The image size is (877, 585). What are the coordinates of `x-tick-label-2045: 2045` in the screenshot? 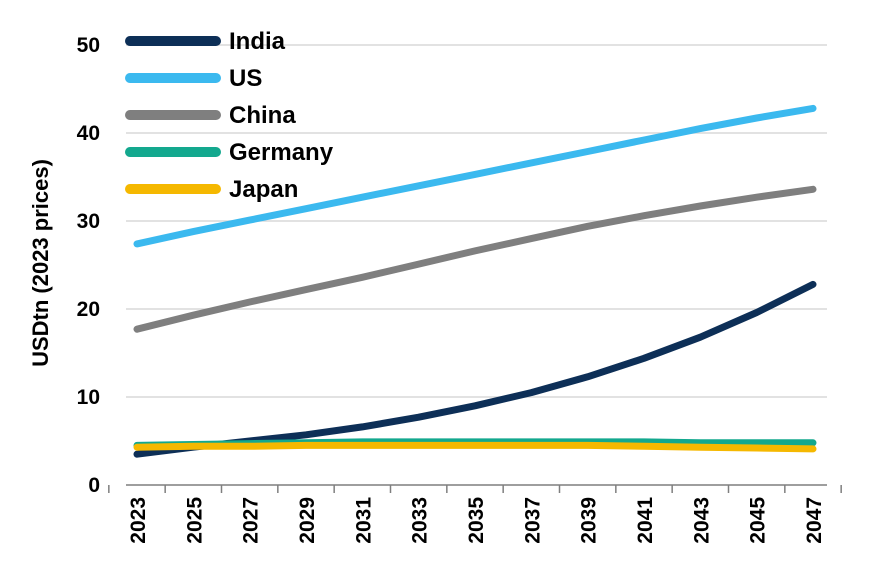 It's located at (758, 520).